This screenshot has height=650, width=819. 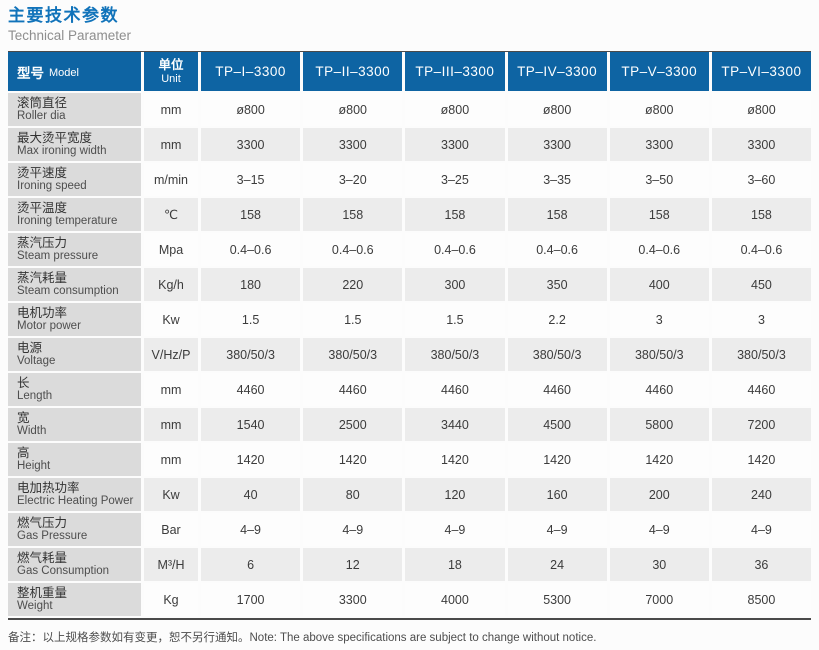 What do you see at coordinates (761, 180) in the screenshot?
I see `value-cell: 3–60` at bounding box center [761, 180].